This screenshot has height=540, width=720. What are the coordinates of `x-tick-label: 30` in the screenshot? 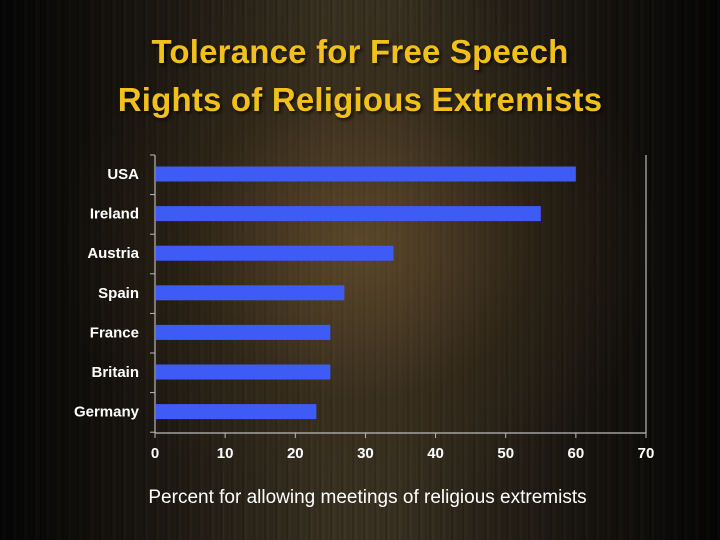 It's located at (365, 453).